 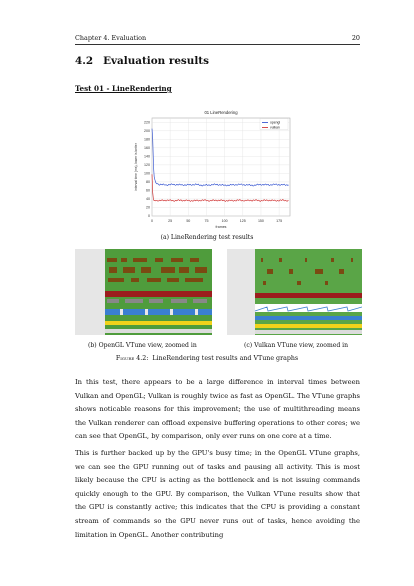 What do you see at coordinates (207, 237) in the screenshot?
I see `subcaption-a: (a) LineRendering test results` at bounding box center [207, 237].